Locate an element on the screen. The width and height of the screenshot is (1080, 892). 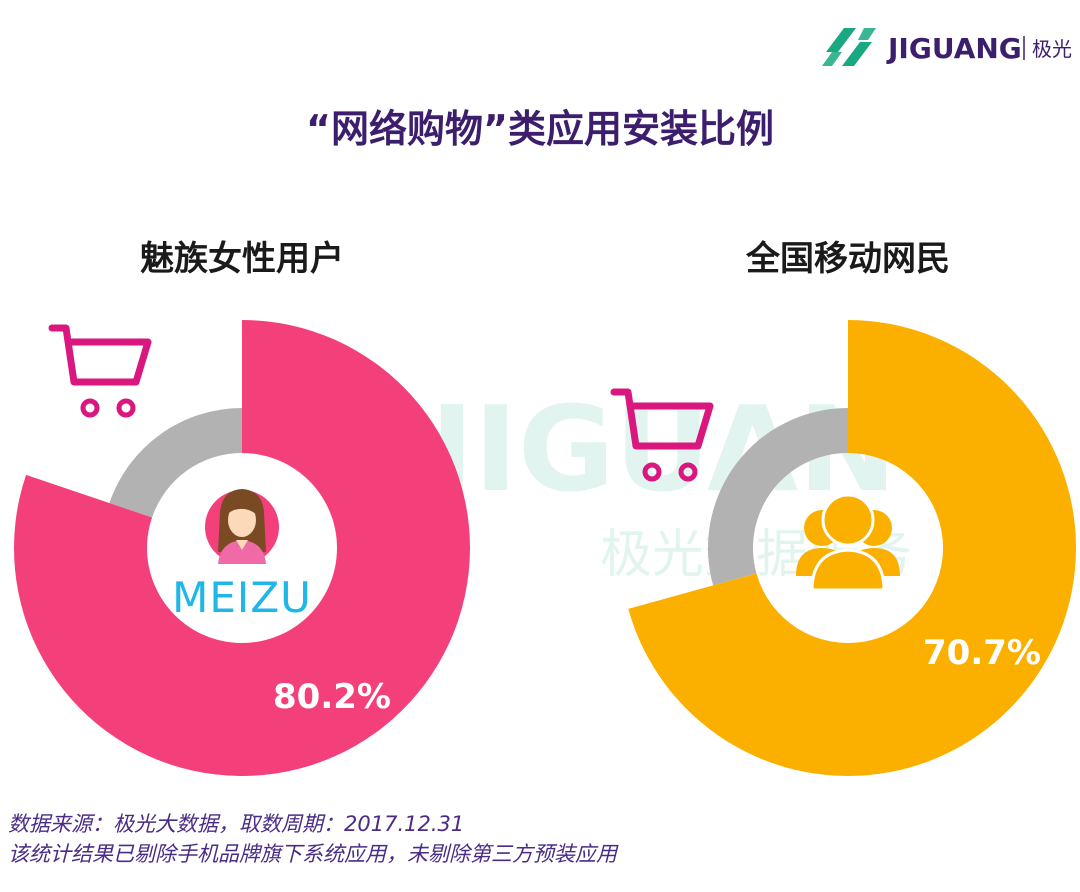
brand-logo: JIGUANG 极光 is located at coordinates (947, 47).